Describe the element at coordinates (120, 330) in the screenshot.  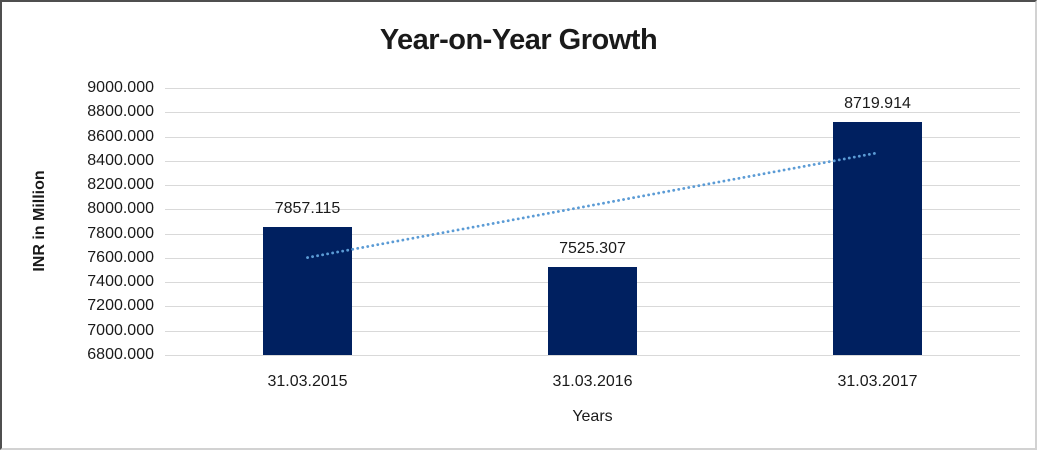
I see `y-axis-tick-label: 7000.000` at that location.